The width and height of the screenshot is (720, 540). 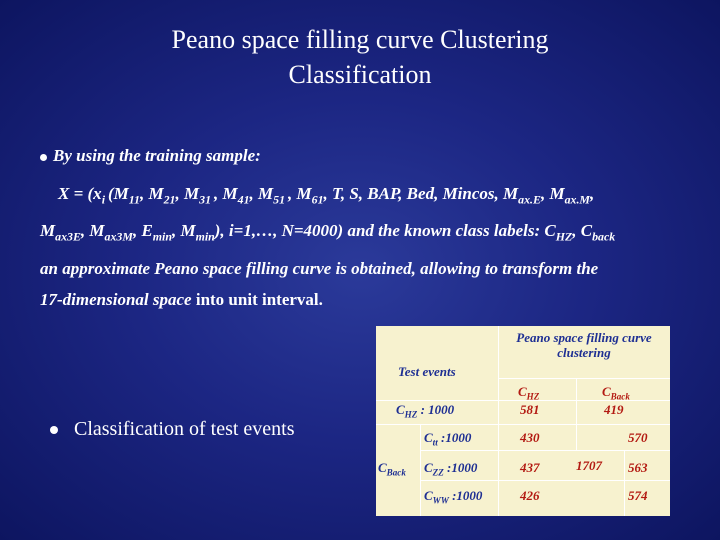 I want to click on row-tt-hz-value: 430, so click(x=530, y=437).